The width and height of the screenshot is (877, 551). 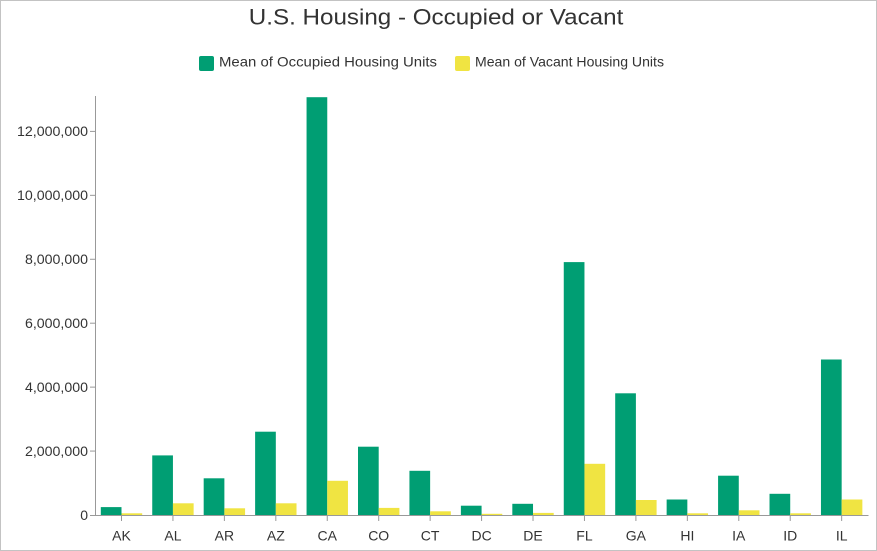 I want to click on svg-text: Mean of Vacant Housing Units, so click(x=569, y=62).